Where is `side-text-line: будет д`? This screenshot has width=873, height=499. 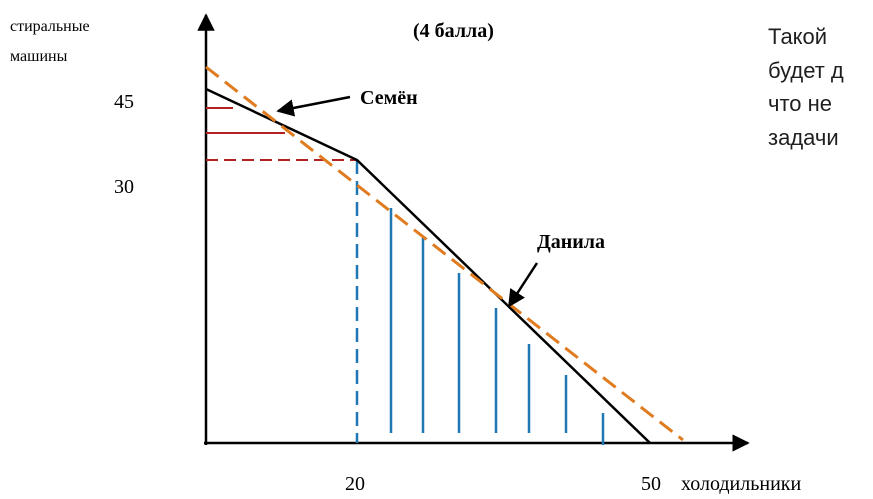 side-text-line: будет д is located at coordinates (806, 70).